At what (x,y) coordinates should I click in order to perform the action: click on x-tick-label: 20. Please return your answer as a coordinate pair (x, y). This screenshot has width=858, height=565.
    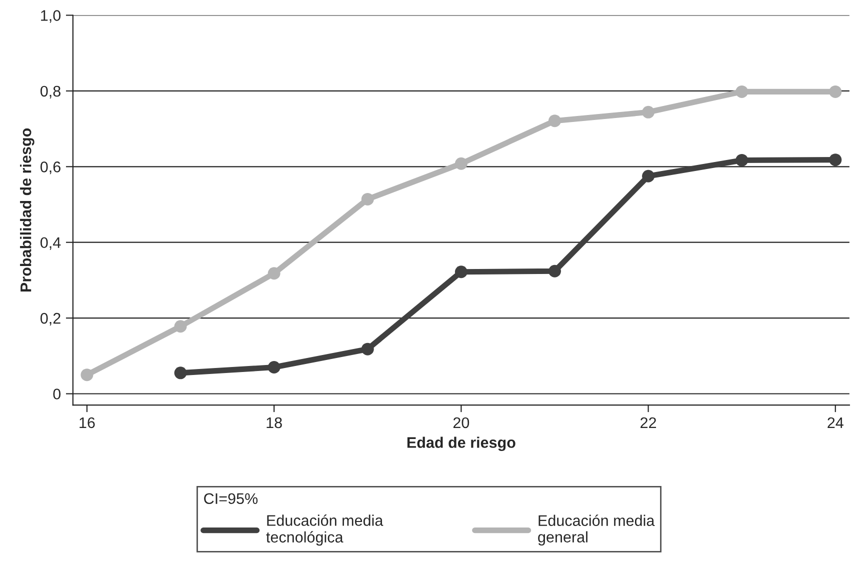
    Looking at the image, I should click on (461, 422).